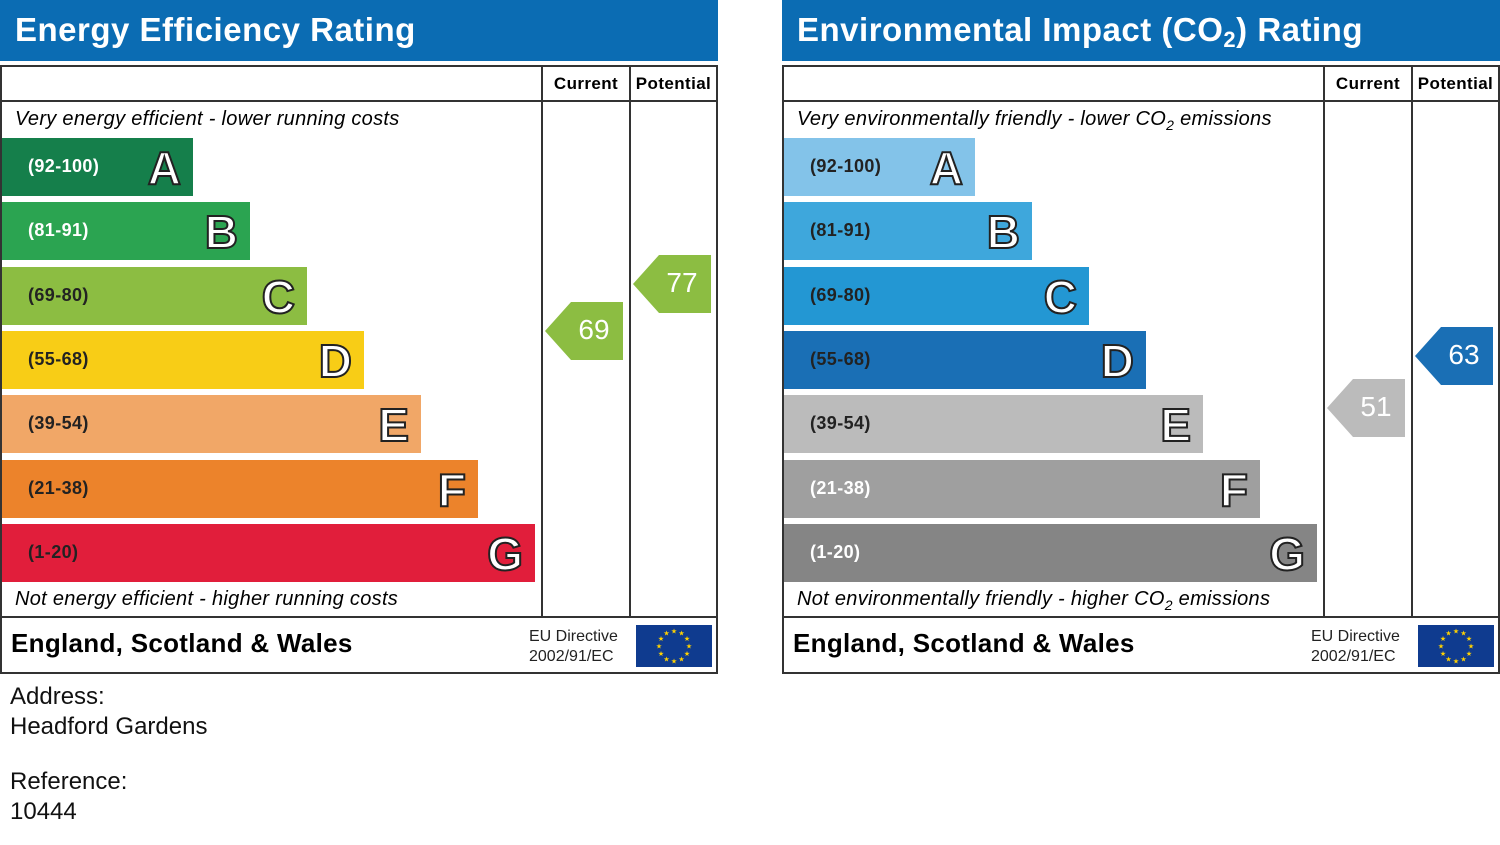  I want to click on energy-title-bar: Energy Efficiency Rating, so click(359, 30).